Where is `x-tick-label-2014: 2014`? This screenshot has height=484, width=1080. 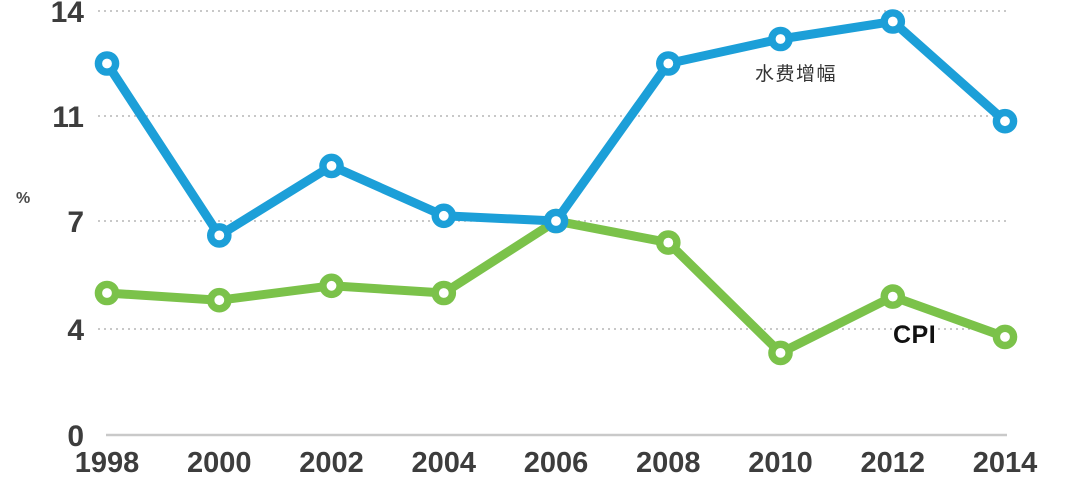
x-tick-label-2014: 2014 is located at coordinates (1005, 463).